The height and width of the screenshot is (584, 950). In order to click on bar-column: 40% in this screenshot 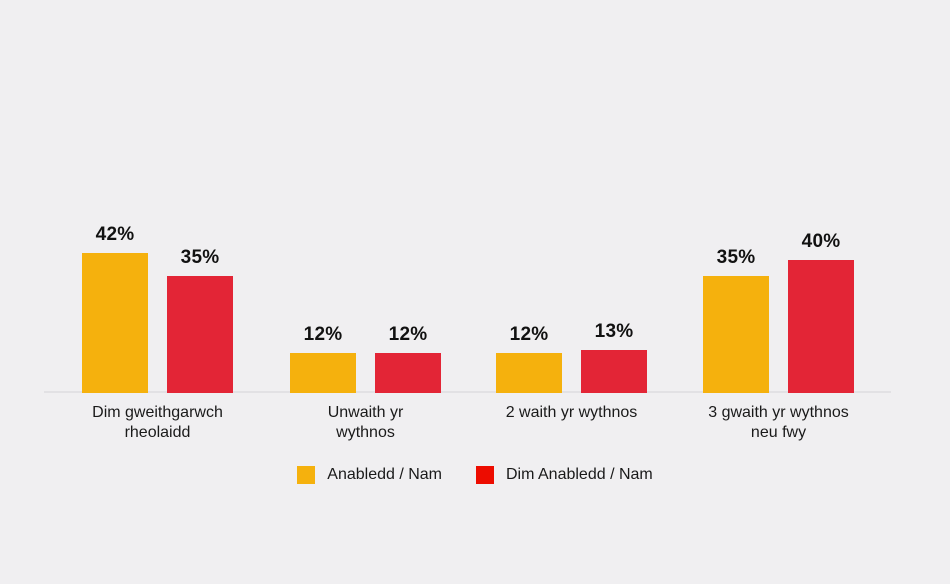, I will do `click(821, 312)`.